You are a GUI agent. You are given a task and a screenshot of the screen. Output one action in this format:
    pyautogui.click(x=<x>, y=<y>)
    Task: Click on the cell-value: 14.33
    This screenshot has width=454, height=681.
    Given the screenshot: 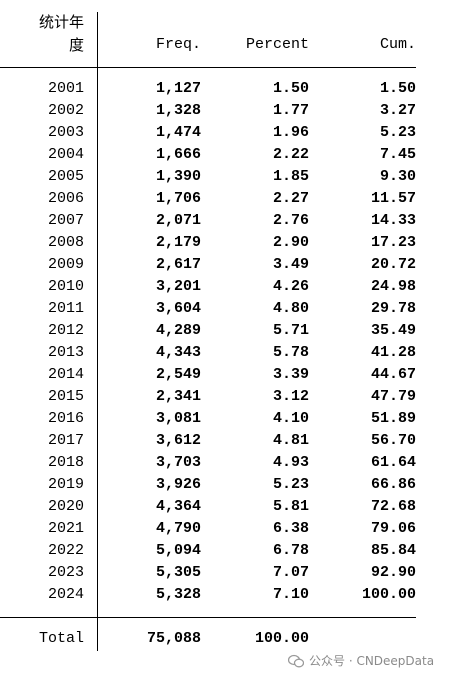 What is the action you would take?
    pyautogui.click(x=393, y=220)
    